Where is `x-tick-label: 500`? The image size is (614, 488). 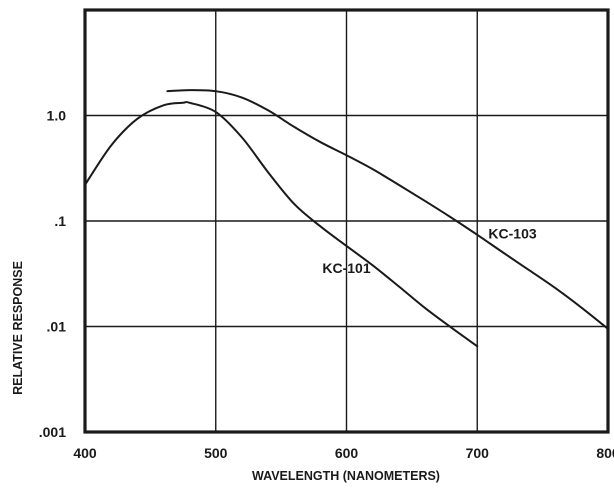 x-tick-label: 500 is located at coordinates (216, 453).